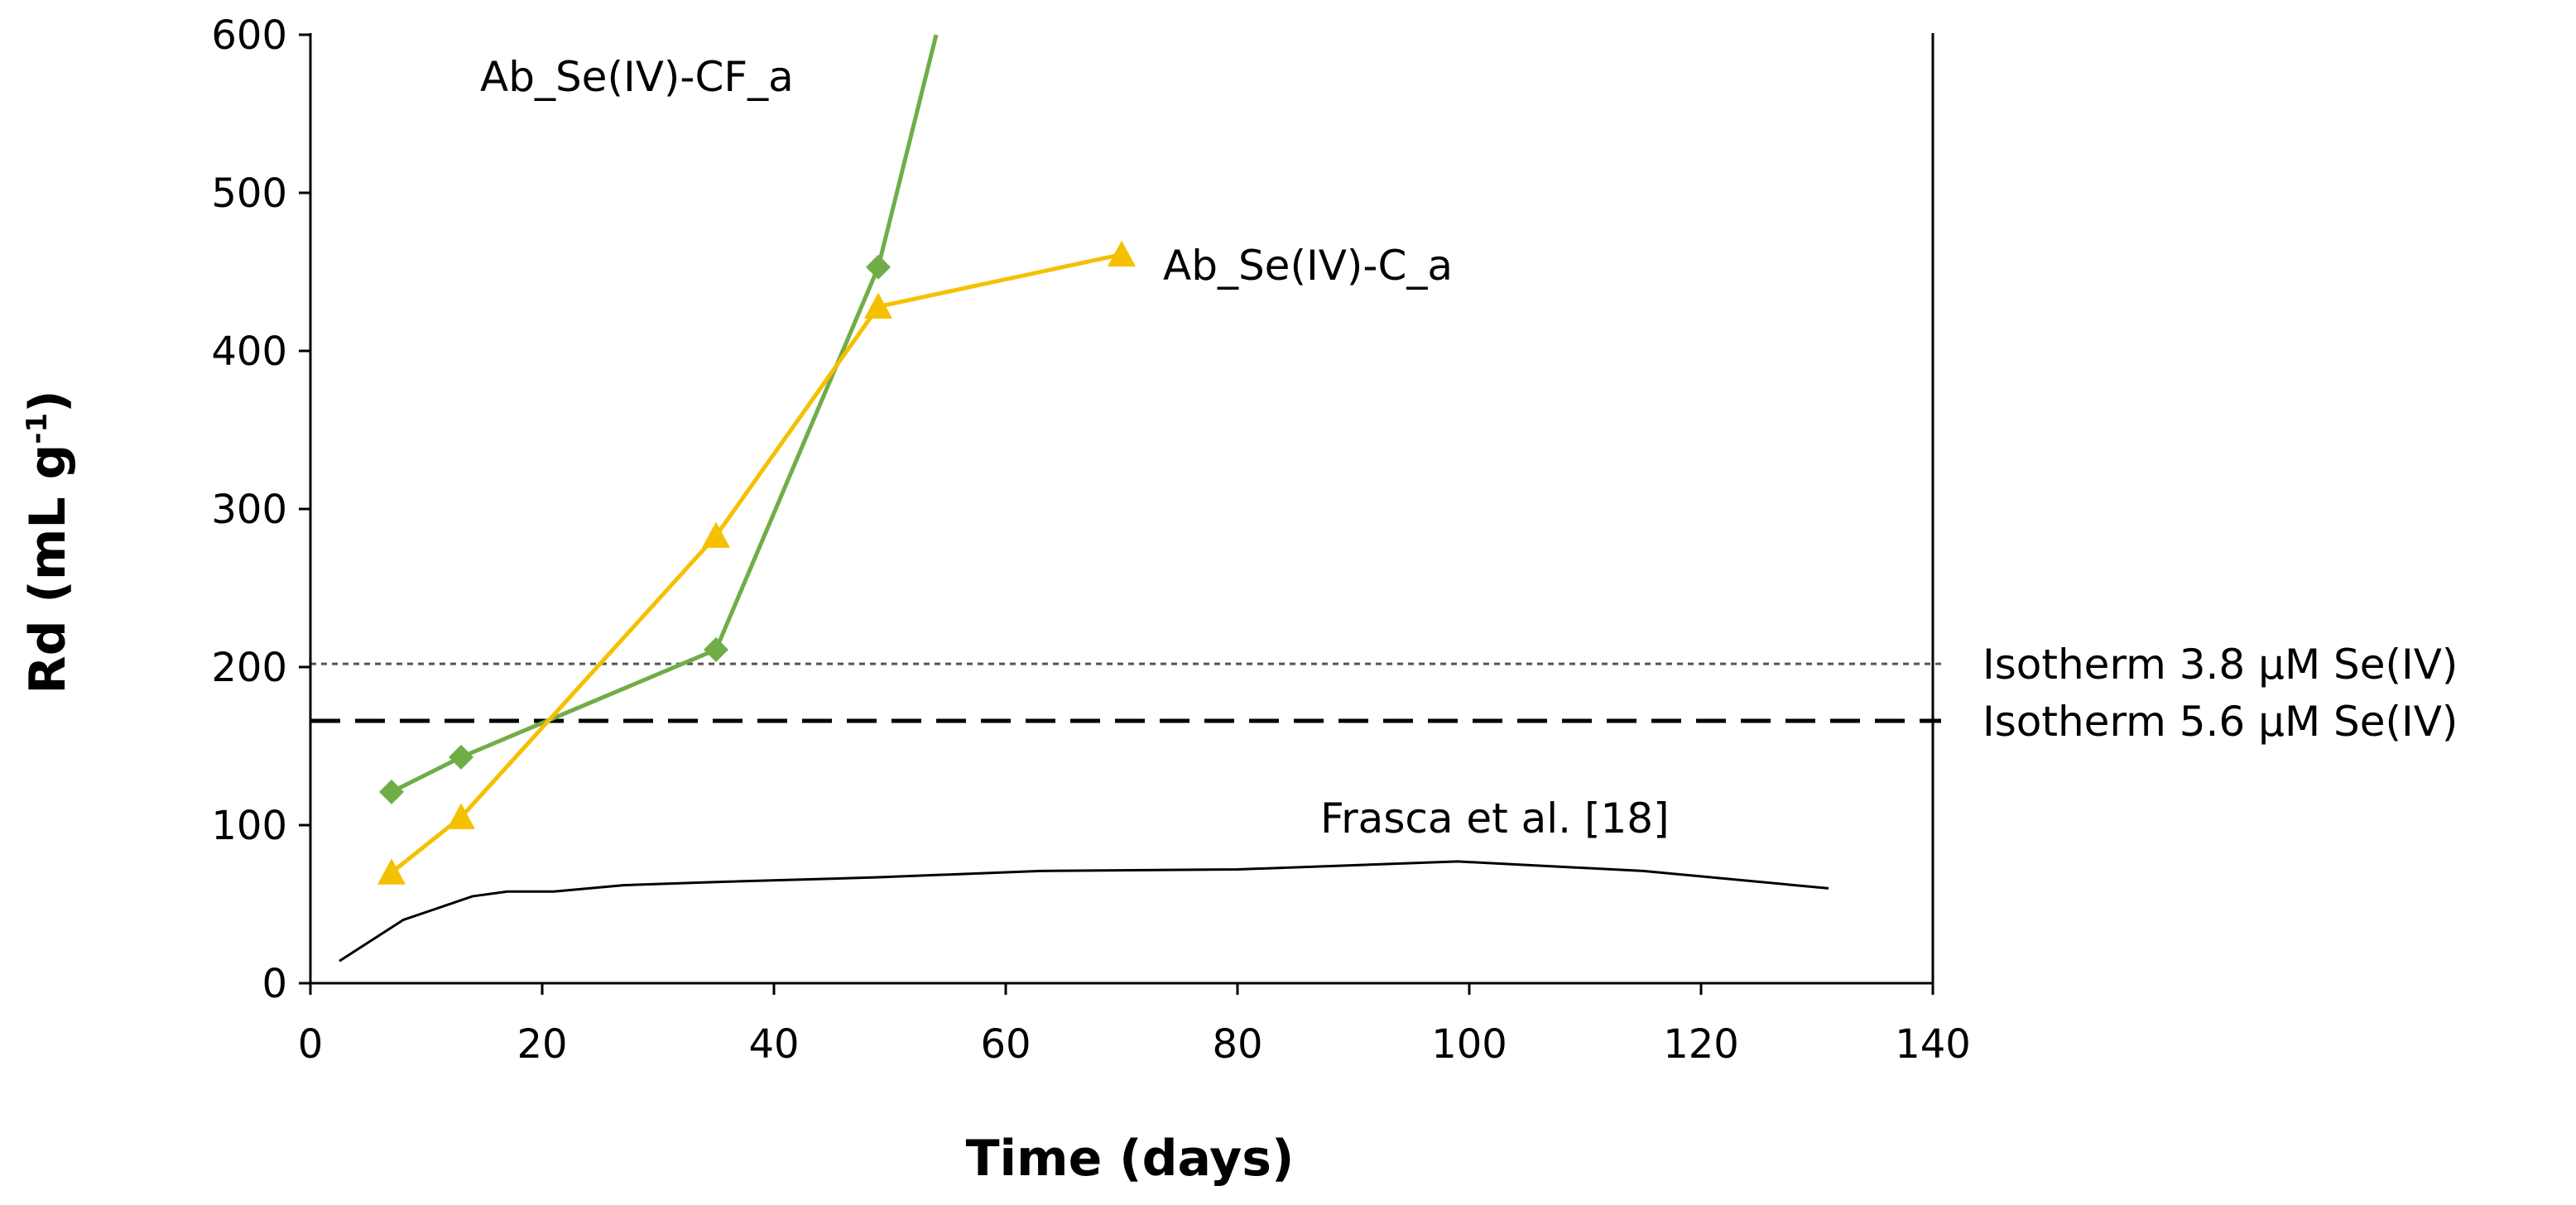 The image size is (2576, 1205). I want to click on y-tick-label: 0, so click(274, 984).